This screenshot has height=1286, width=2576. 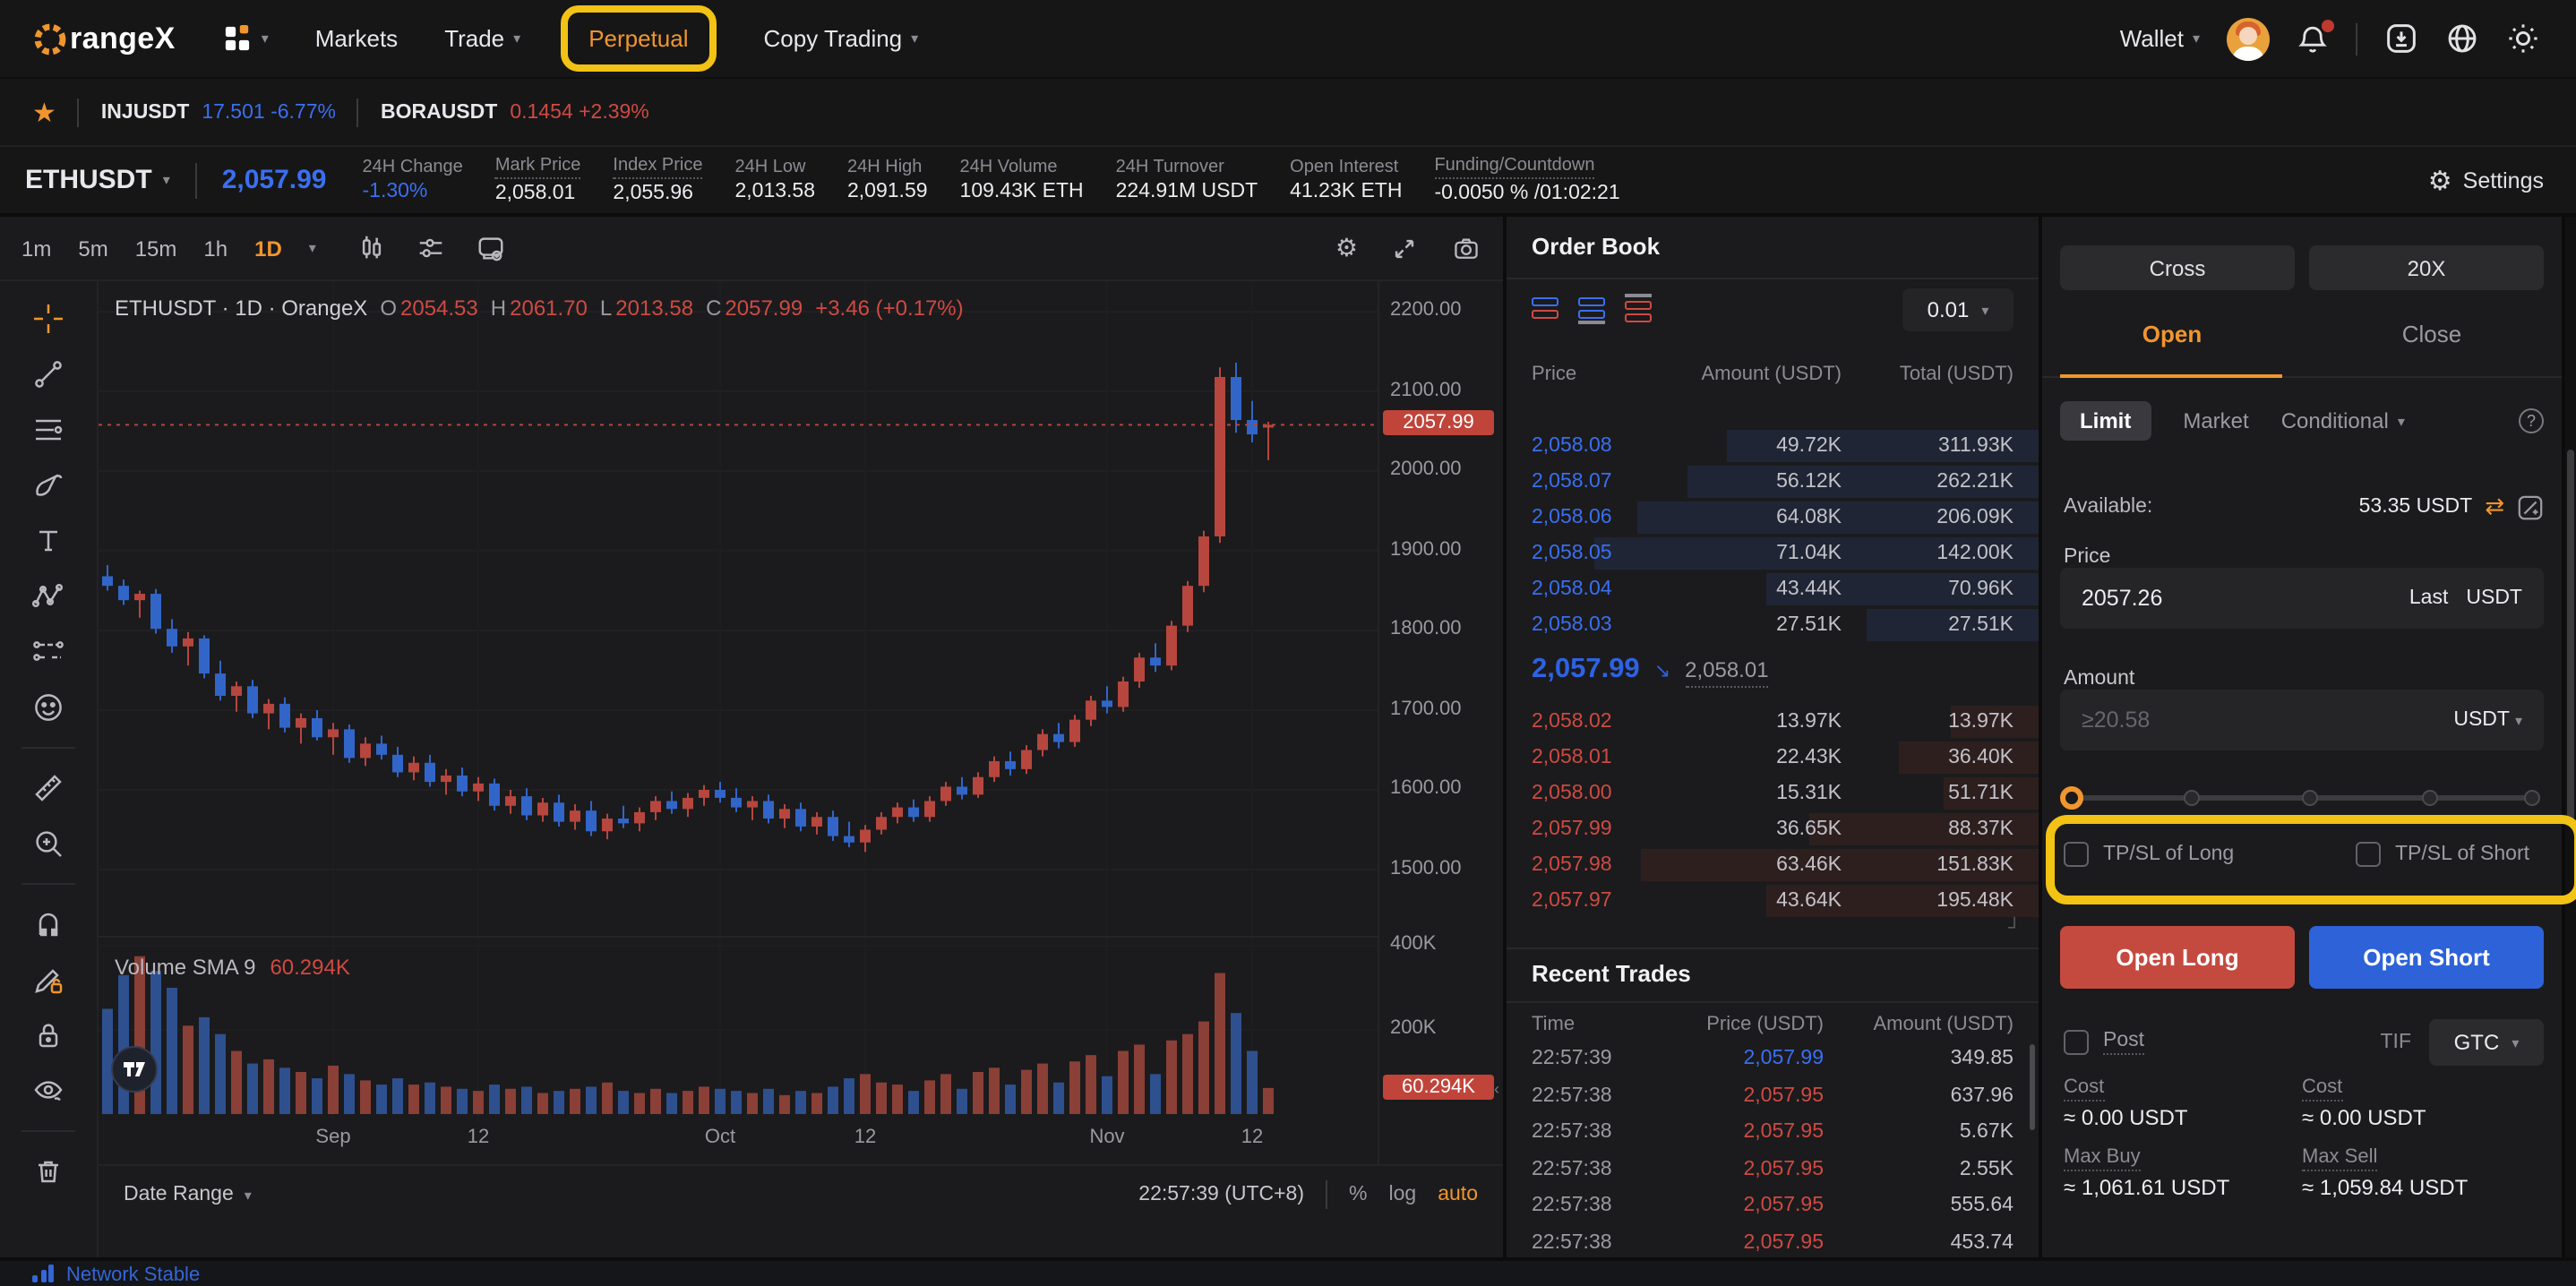 I want to click on tool-zoom-in-icon, so click(x=48, y=844).